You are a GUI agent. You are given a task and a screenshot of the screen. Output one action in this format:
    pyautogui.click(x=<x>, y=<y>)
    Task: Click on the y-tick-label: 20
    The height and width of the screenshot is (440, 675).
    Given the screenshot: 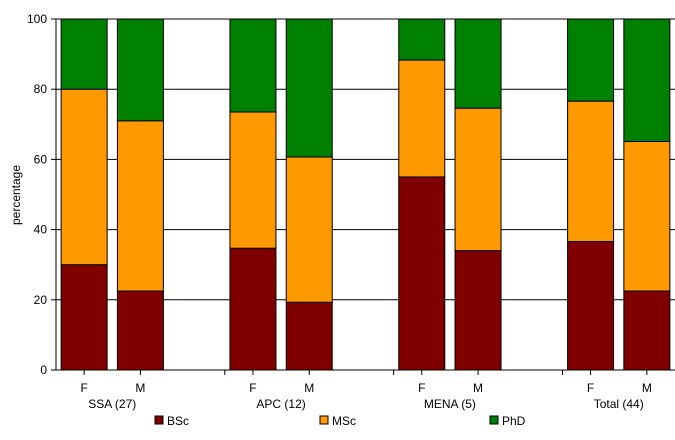 What is the action you would take?
    pyautogui.click(x=41, y=300)
    